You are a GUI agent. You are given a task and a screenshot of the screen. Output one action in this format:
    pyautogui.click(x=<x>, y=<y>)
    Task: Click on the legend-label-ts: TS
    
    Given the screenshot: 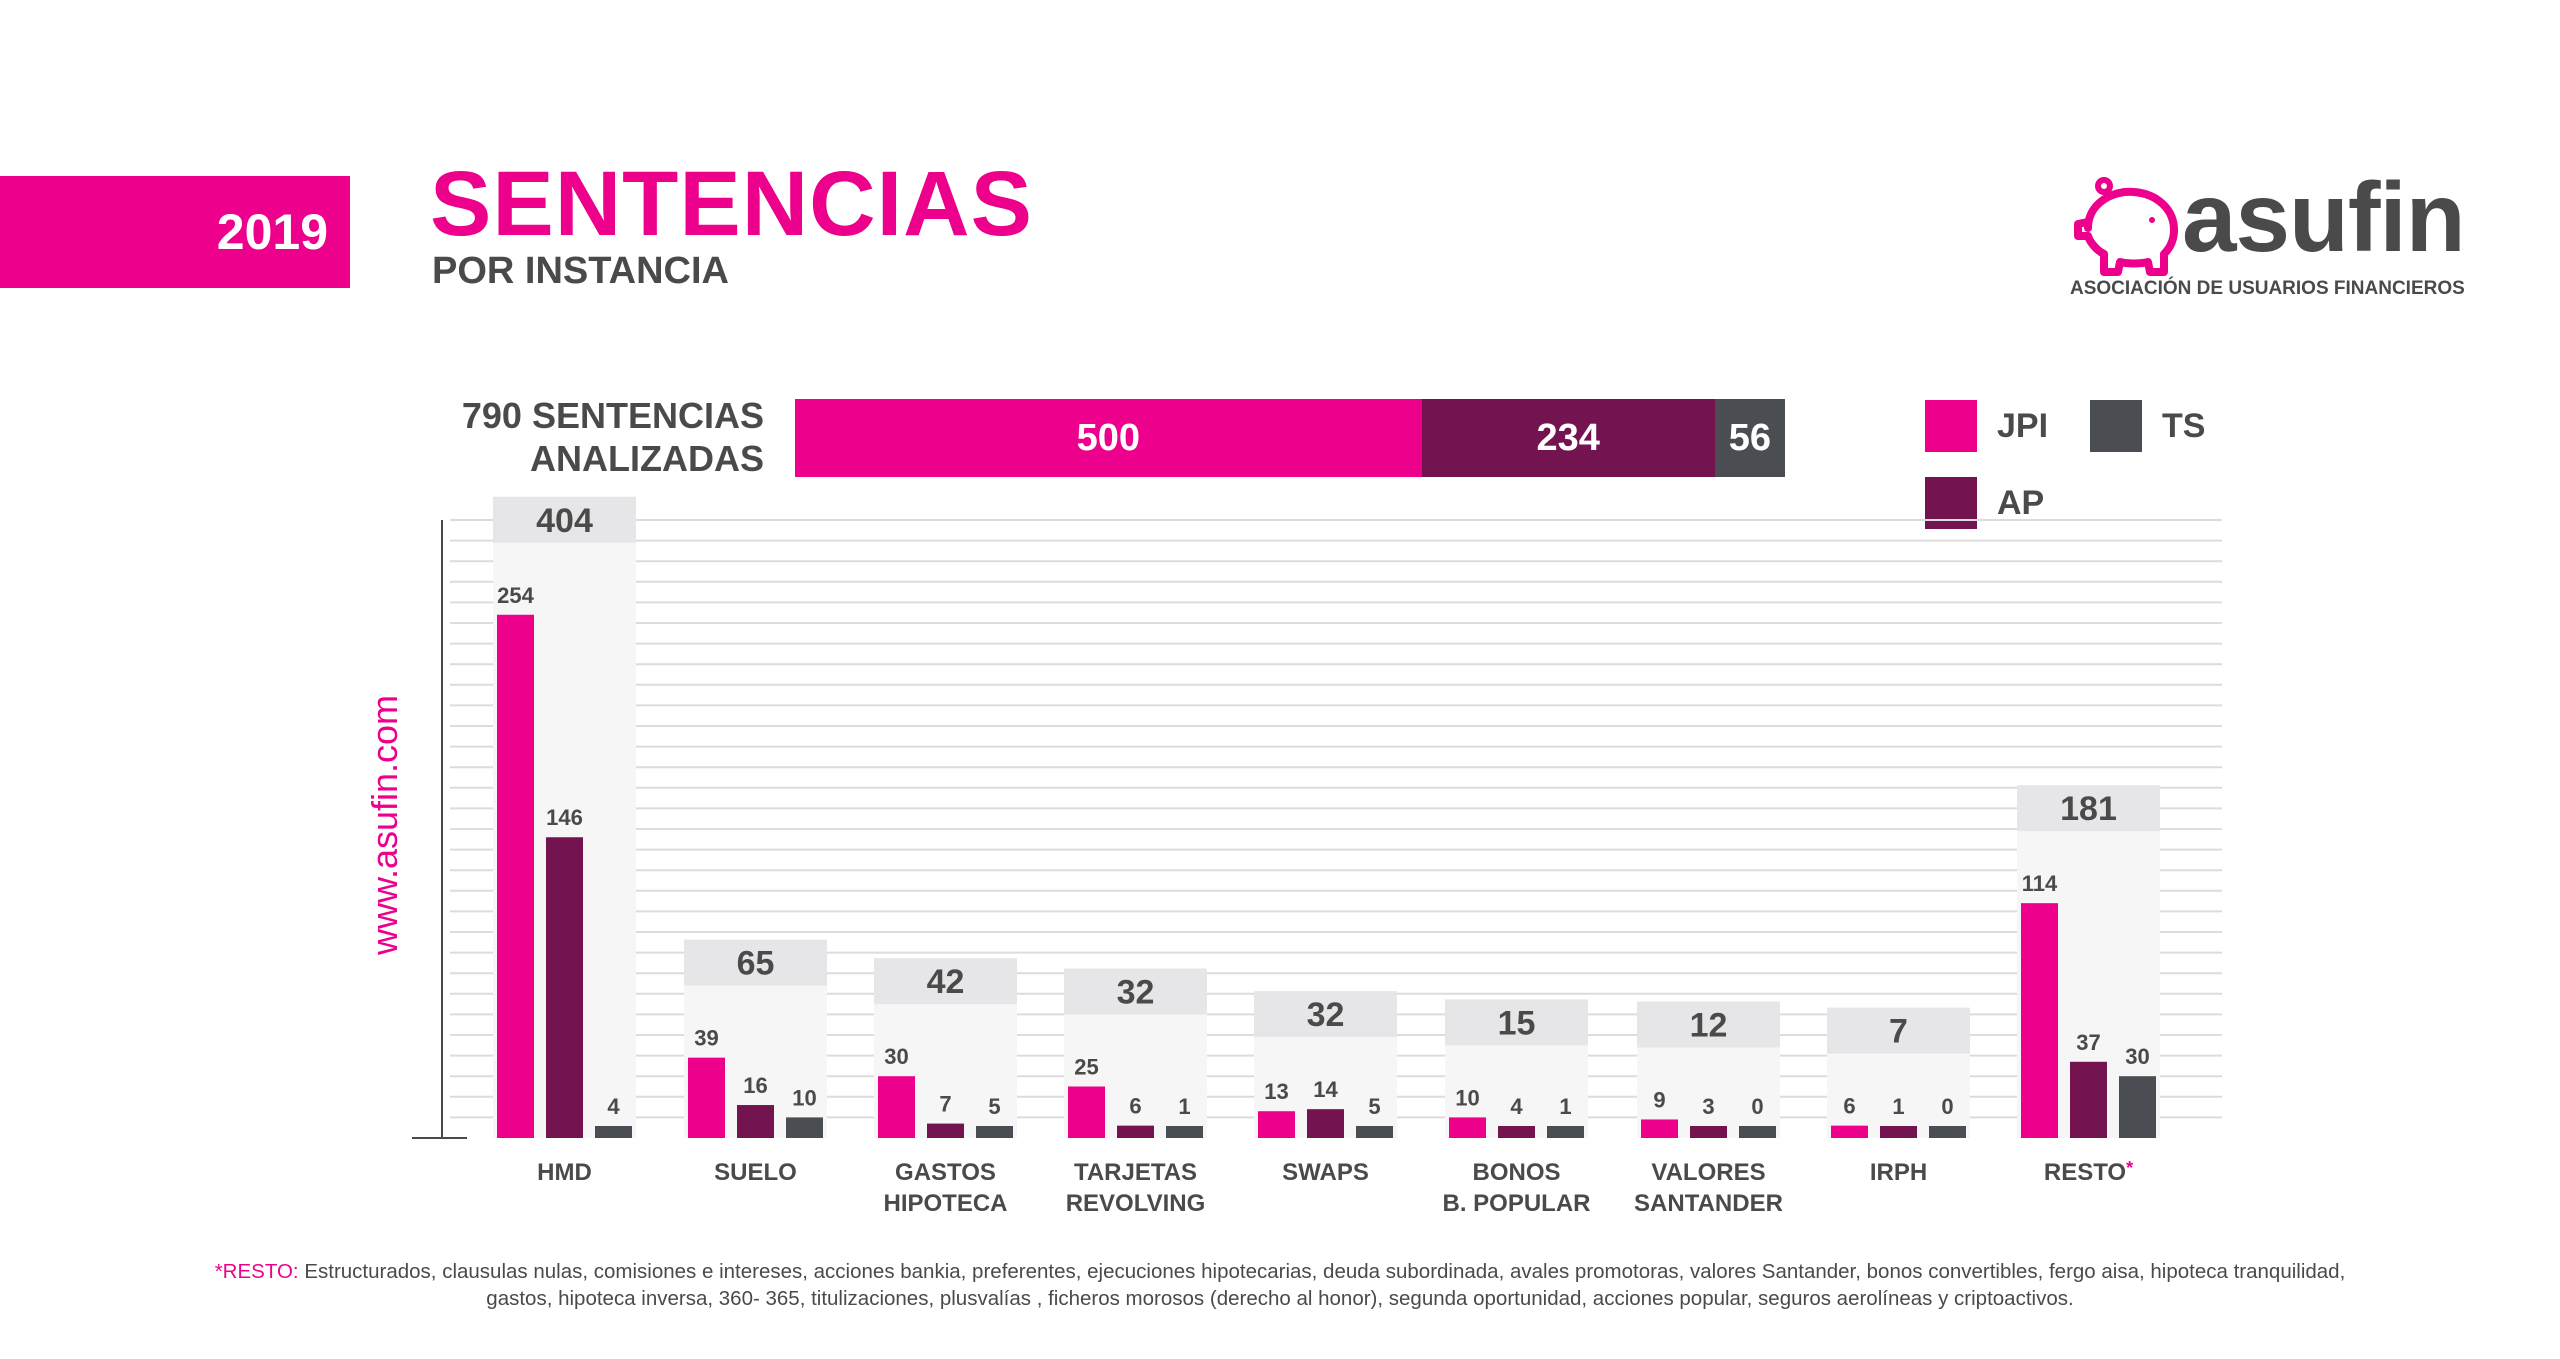 What is the action you would take?
    pyautogui.click(x=2184, y=425)
    